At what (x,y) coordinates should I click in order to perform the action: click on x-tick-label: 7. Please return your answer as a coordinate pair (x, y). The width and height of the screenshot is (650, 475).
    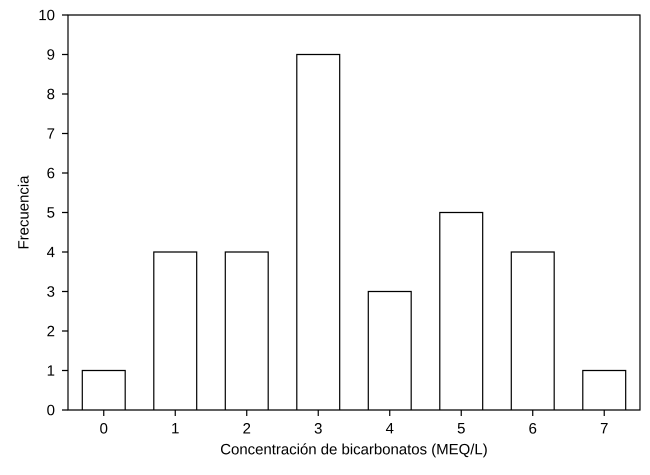
    Looking at the image, I should click on (604, 428).